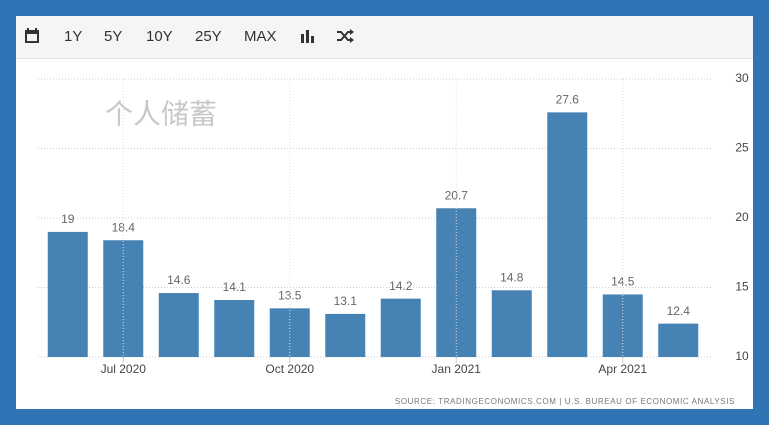 The width and height of the screenshot is (769, 425). I want to click on chart-title: 个人储蓄, so click(161, 113).